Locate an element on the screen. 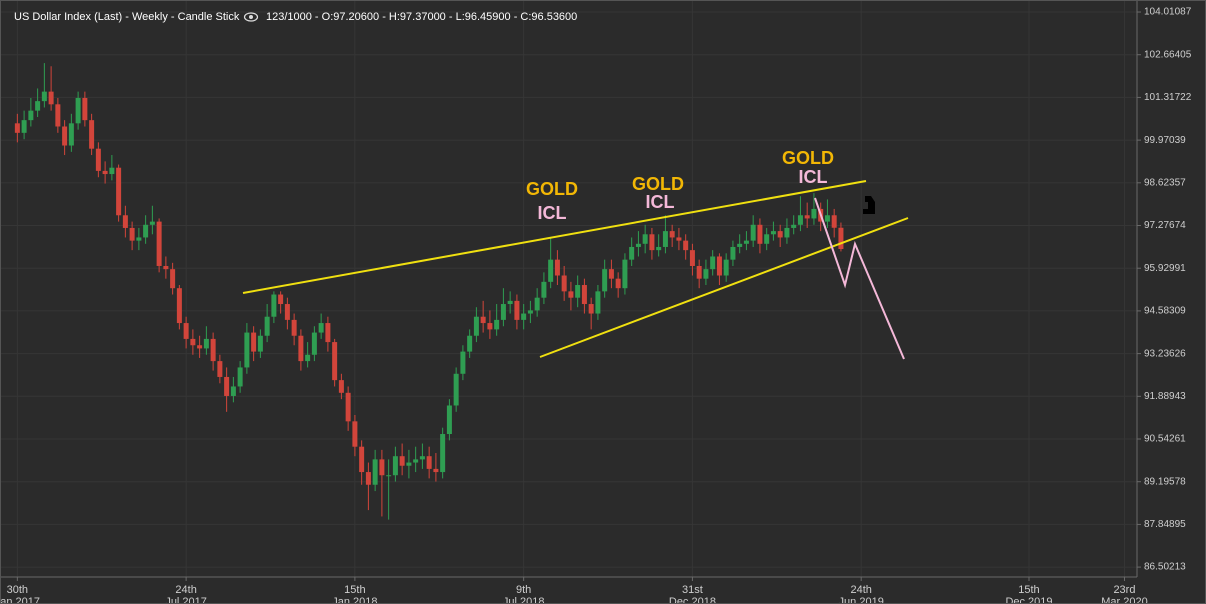 This screenshot has height=604, width=1206. x-tick-label: 30thJan 2017 is located at coordinates (20, 594).